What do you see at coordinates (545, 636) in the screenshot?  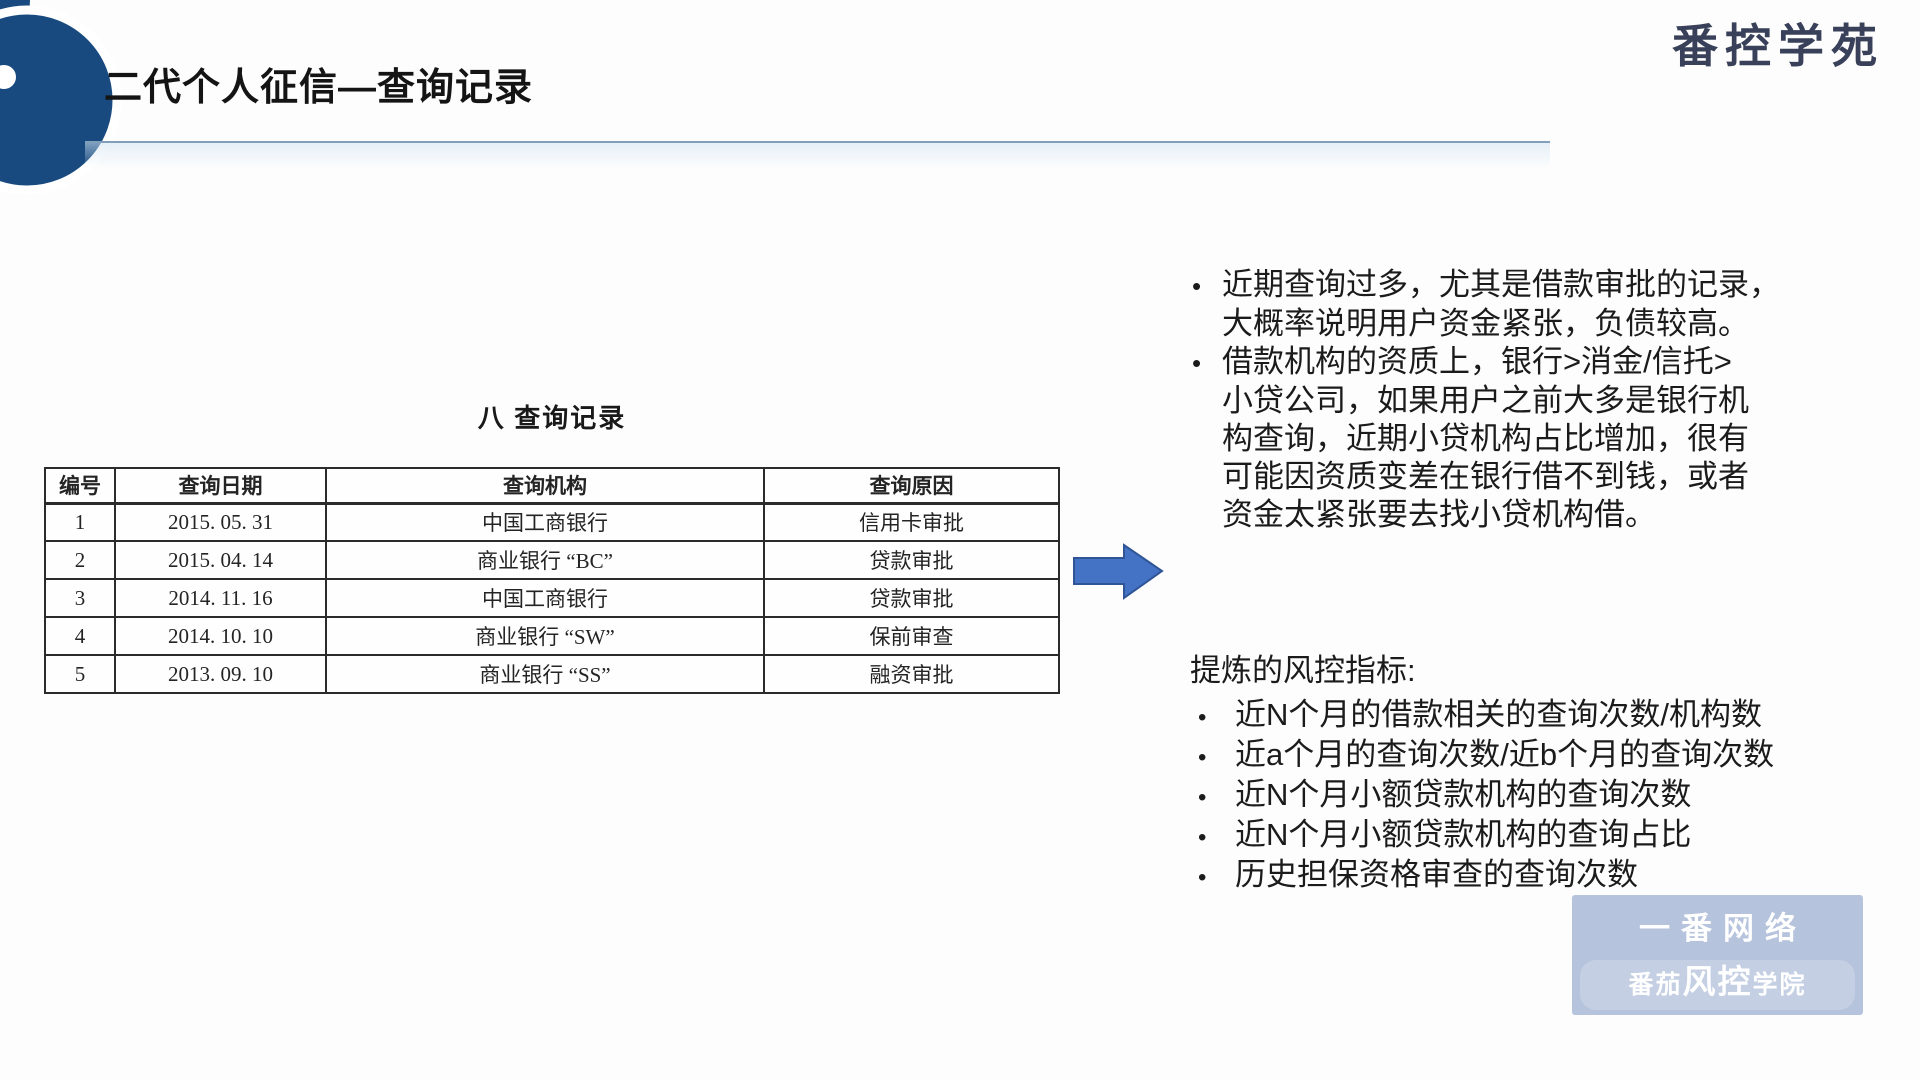 I see `cell-org: 商业银行 “SW”` at bounding box center [545, 636].